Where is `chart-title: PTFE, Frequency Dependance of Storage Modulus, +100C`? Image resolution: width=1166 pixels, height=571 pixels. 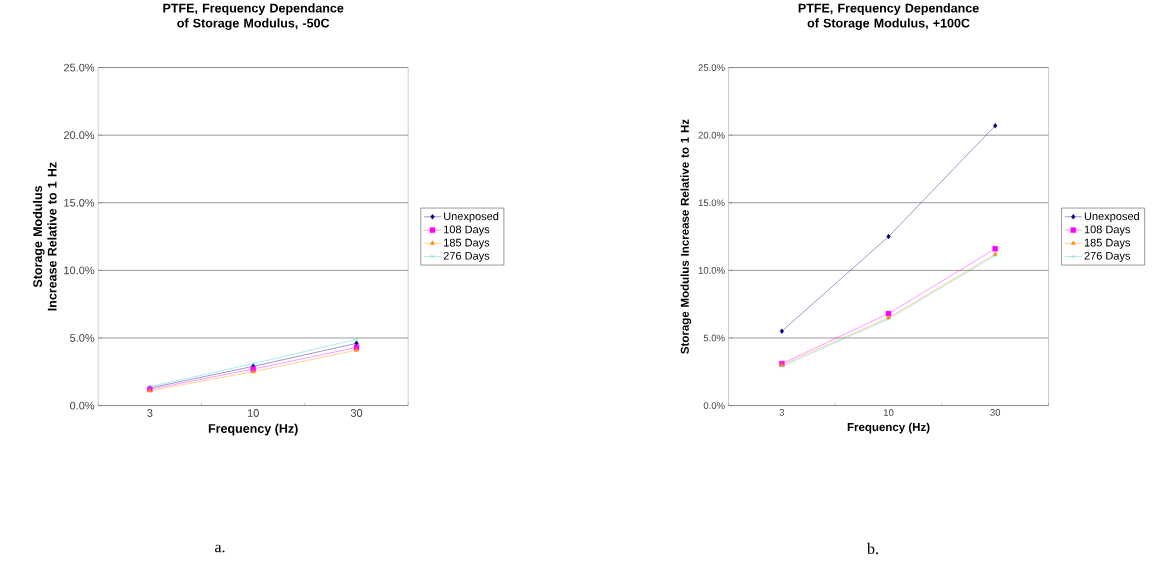
chart-title: PTFE, Frequency Dependance of Storage Modulus, +100C is located at coordinates (888, 17).